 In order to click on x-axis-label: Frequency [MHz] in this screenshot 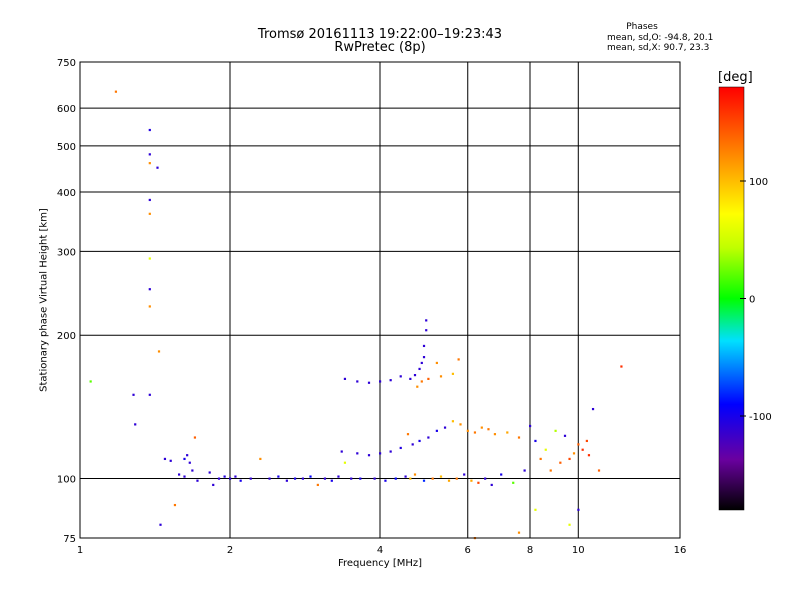, I will do `click(380, 563)`.